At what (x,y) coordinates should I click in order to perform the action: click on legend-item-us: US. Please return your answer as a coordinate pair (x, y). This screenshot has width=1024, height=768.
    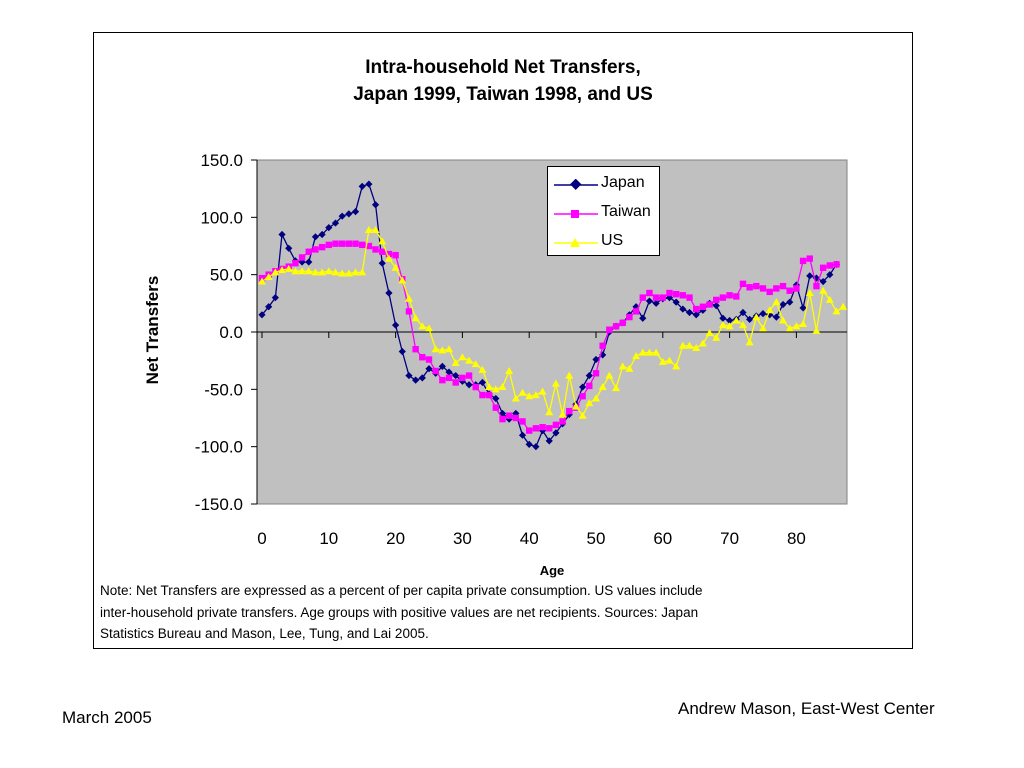
    Looking at the image, I should click on (606, 242).